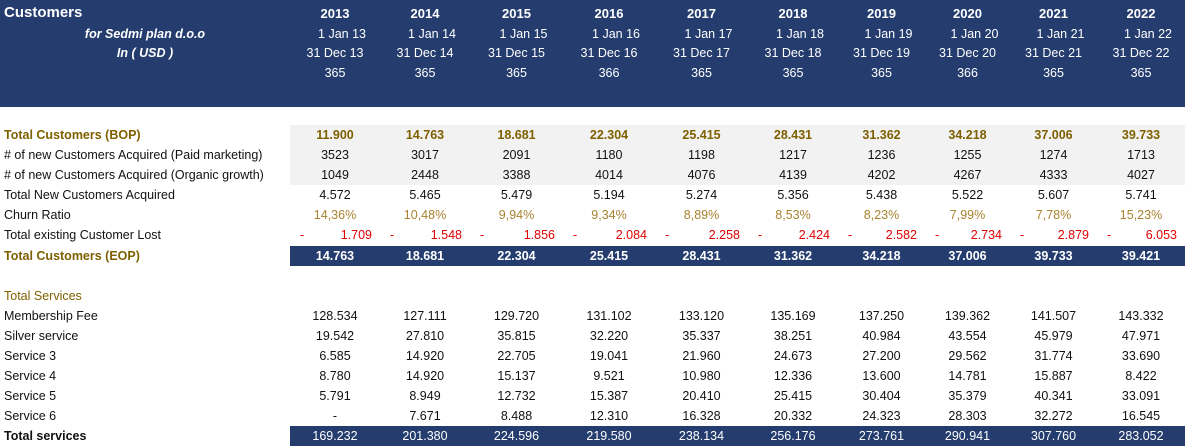 The width and height of the screenshot is (1185, 446). Describe the element at coordinates (793, 175) in the screenshot. I see `value-cell: 4139` at that location.